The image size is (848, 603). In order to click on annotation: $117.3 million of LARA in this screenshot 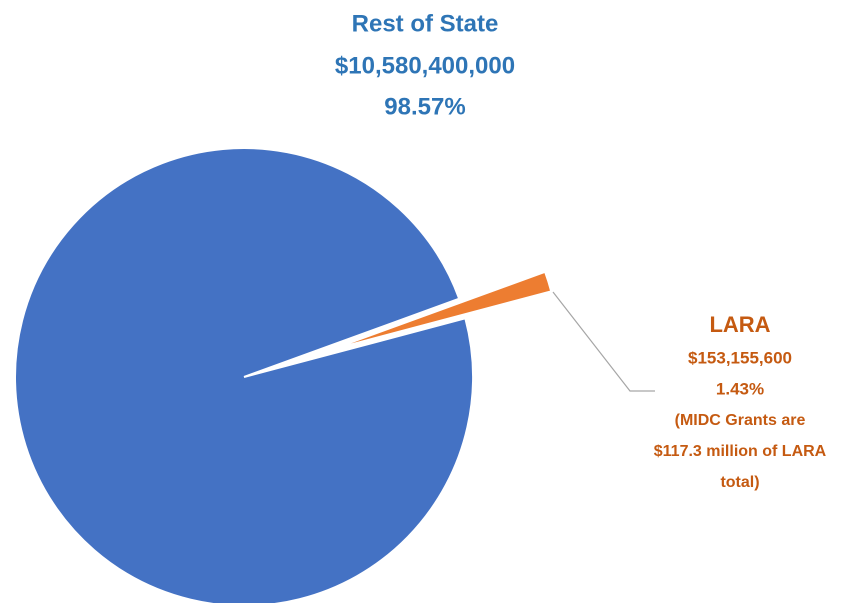, I will do `click(740, 451)`.